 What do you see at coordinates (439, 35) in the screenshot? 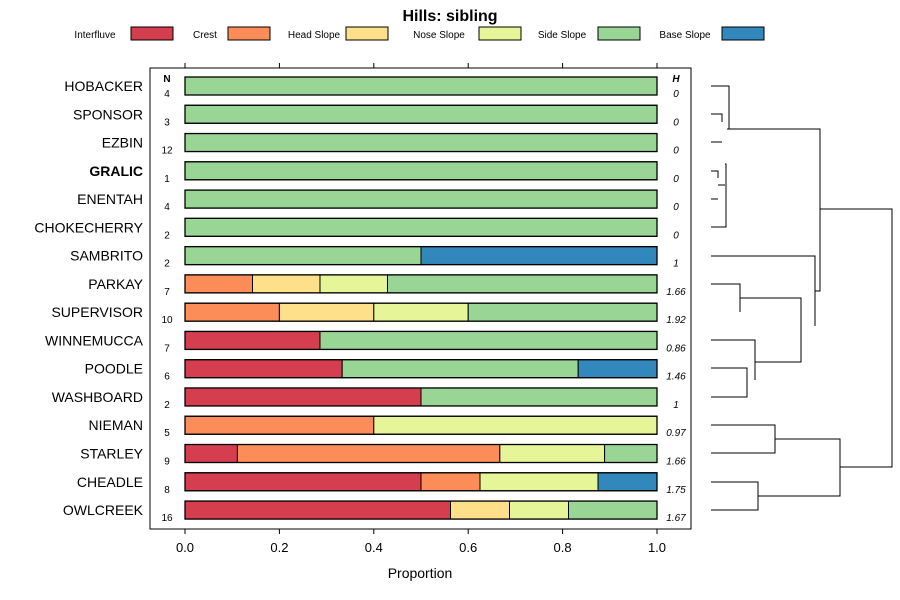
I see `legend-label: Nose Slope` at bounding box center [439, 35].